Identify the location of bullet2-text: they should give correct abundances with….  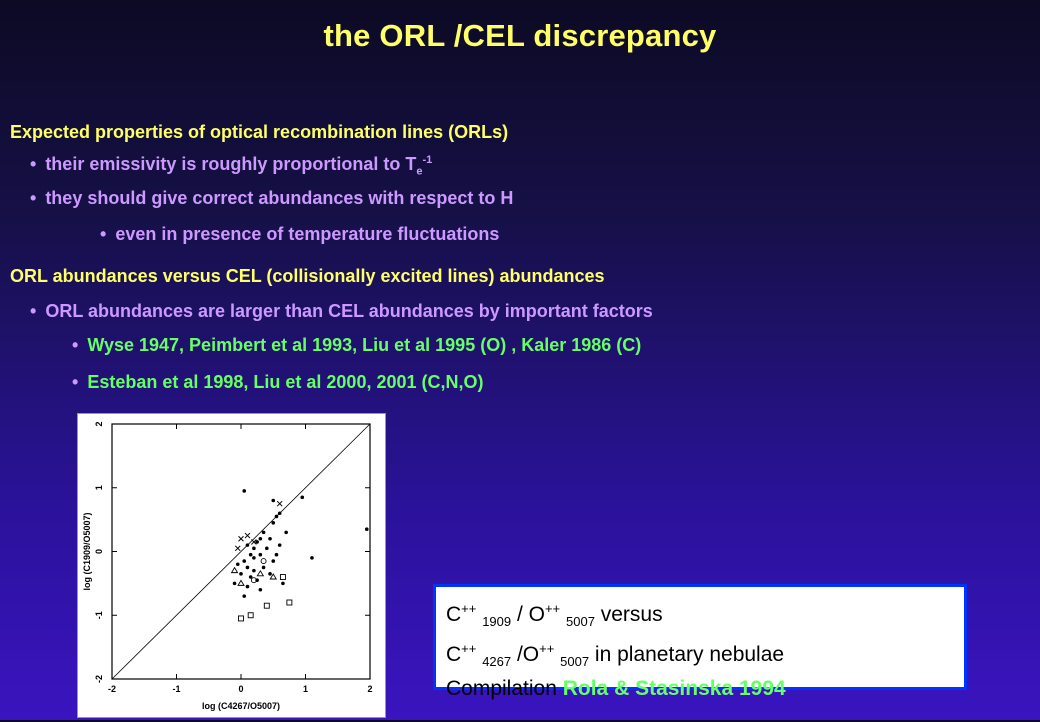
(279, 198).